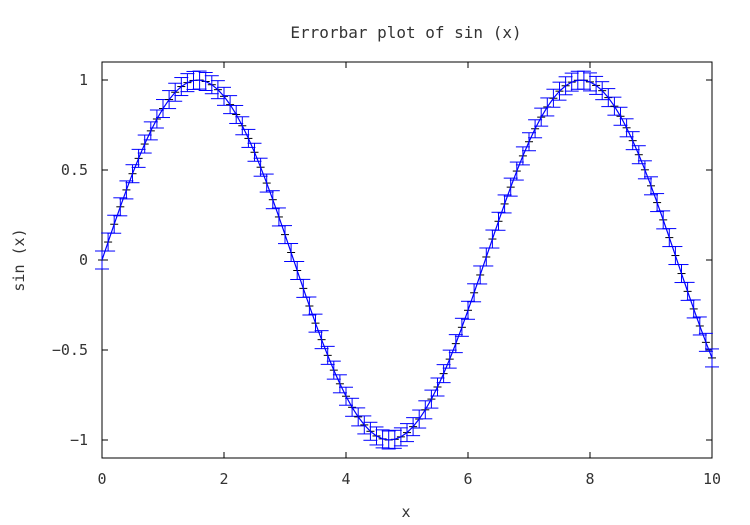 The width and height of the screenshot is (750, 525). Describe the element at coordinates (712, 479) in the screenshot. I see `x-tick-label: 10` at that location.